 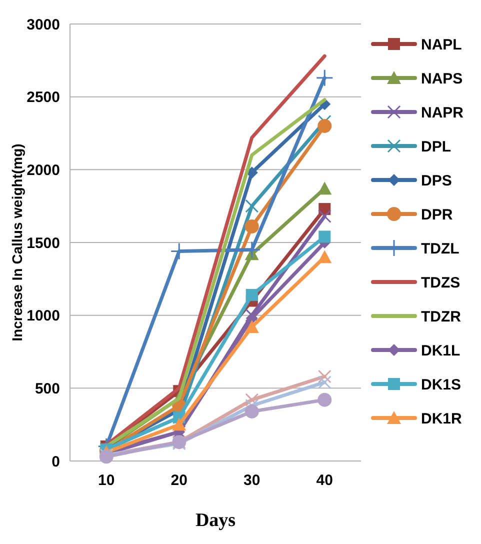 What do you see at coordinates (440, 249) in the screenshot?
I see `legend-label: TDZL` at bounding box center [440, 249].